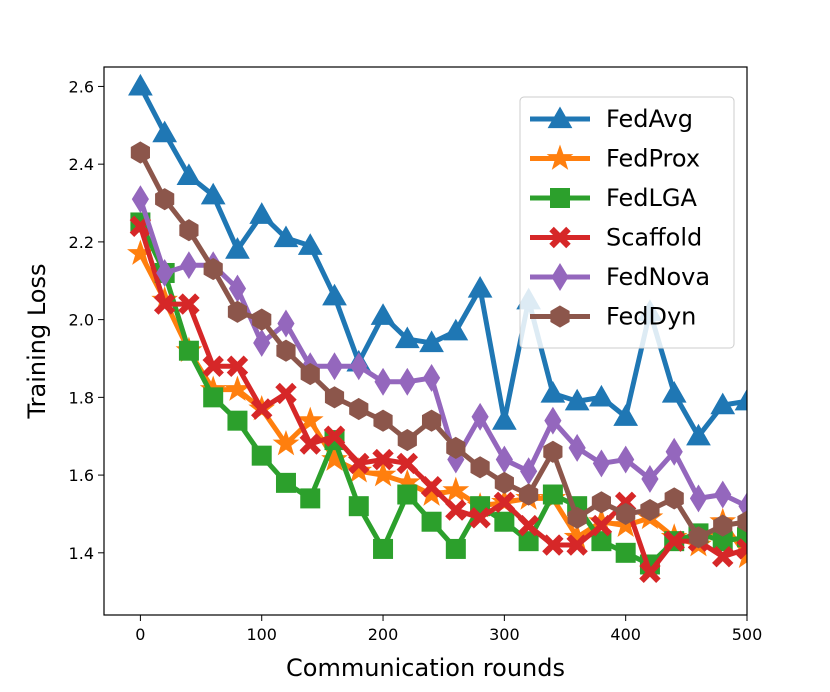  Describe the element at coordinates (81, 397) in the screenshot. I see `y-tick-label: 1.8` at that location.